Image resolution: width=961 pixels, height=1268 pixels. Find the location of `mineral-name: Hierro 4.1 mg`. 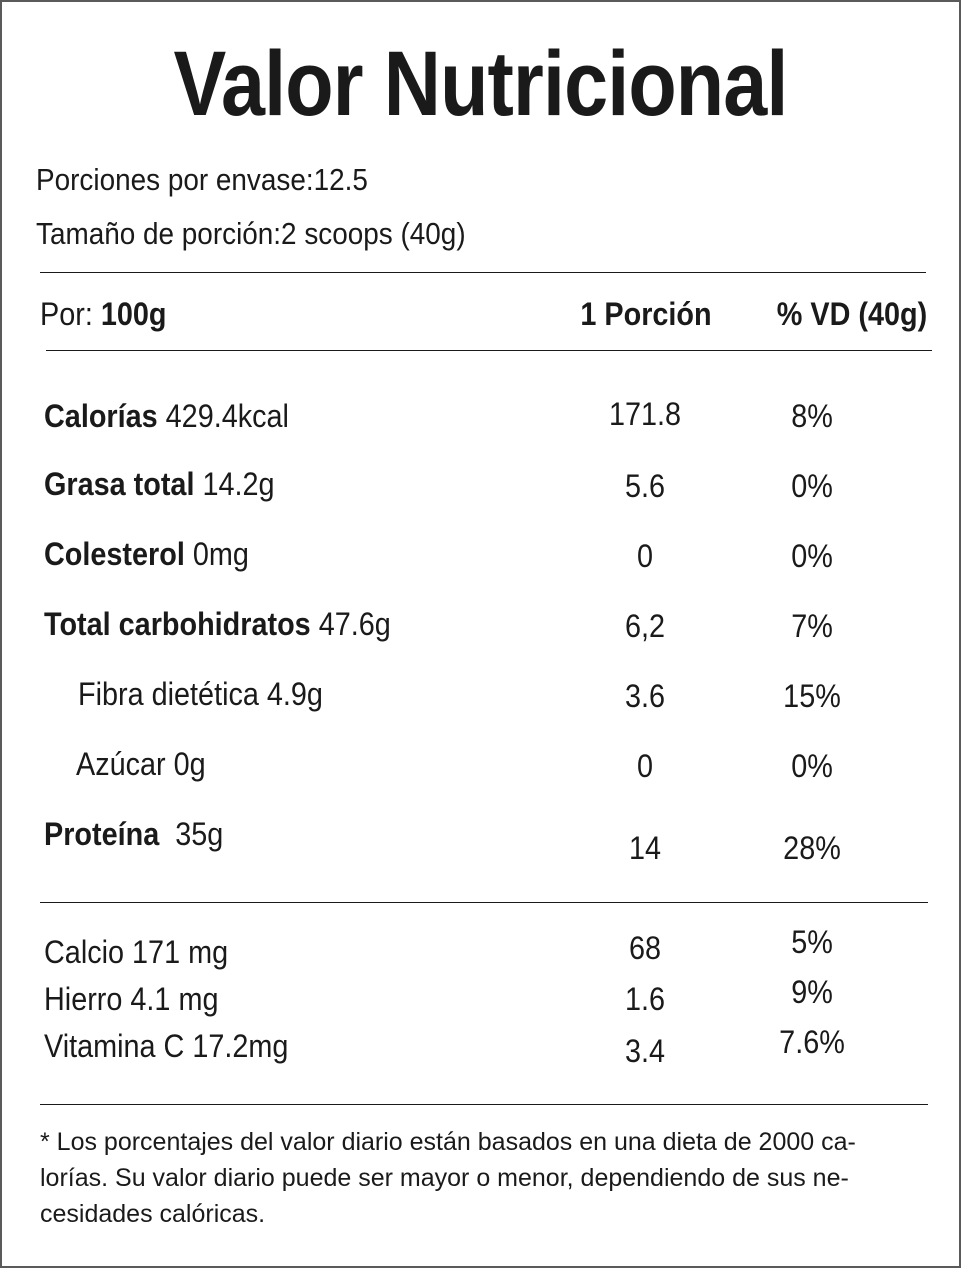

mineral-name: Hierro 4.1 mg is located at coordinates (131, 999).